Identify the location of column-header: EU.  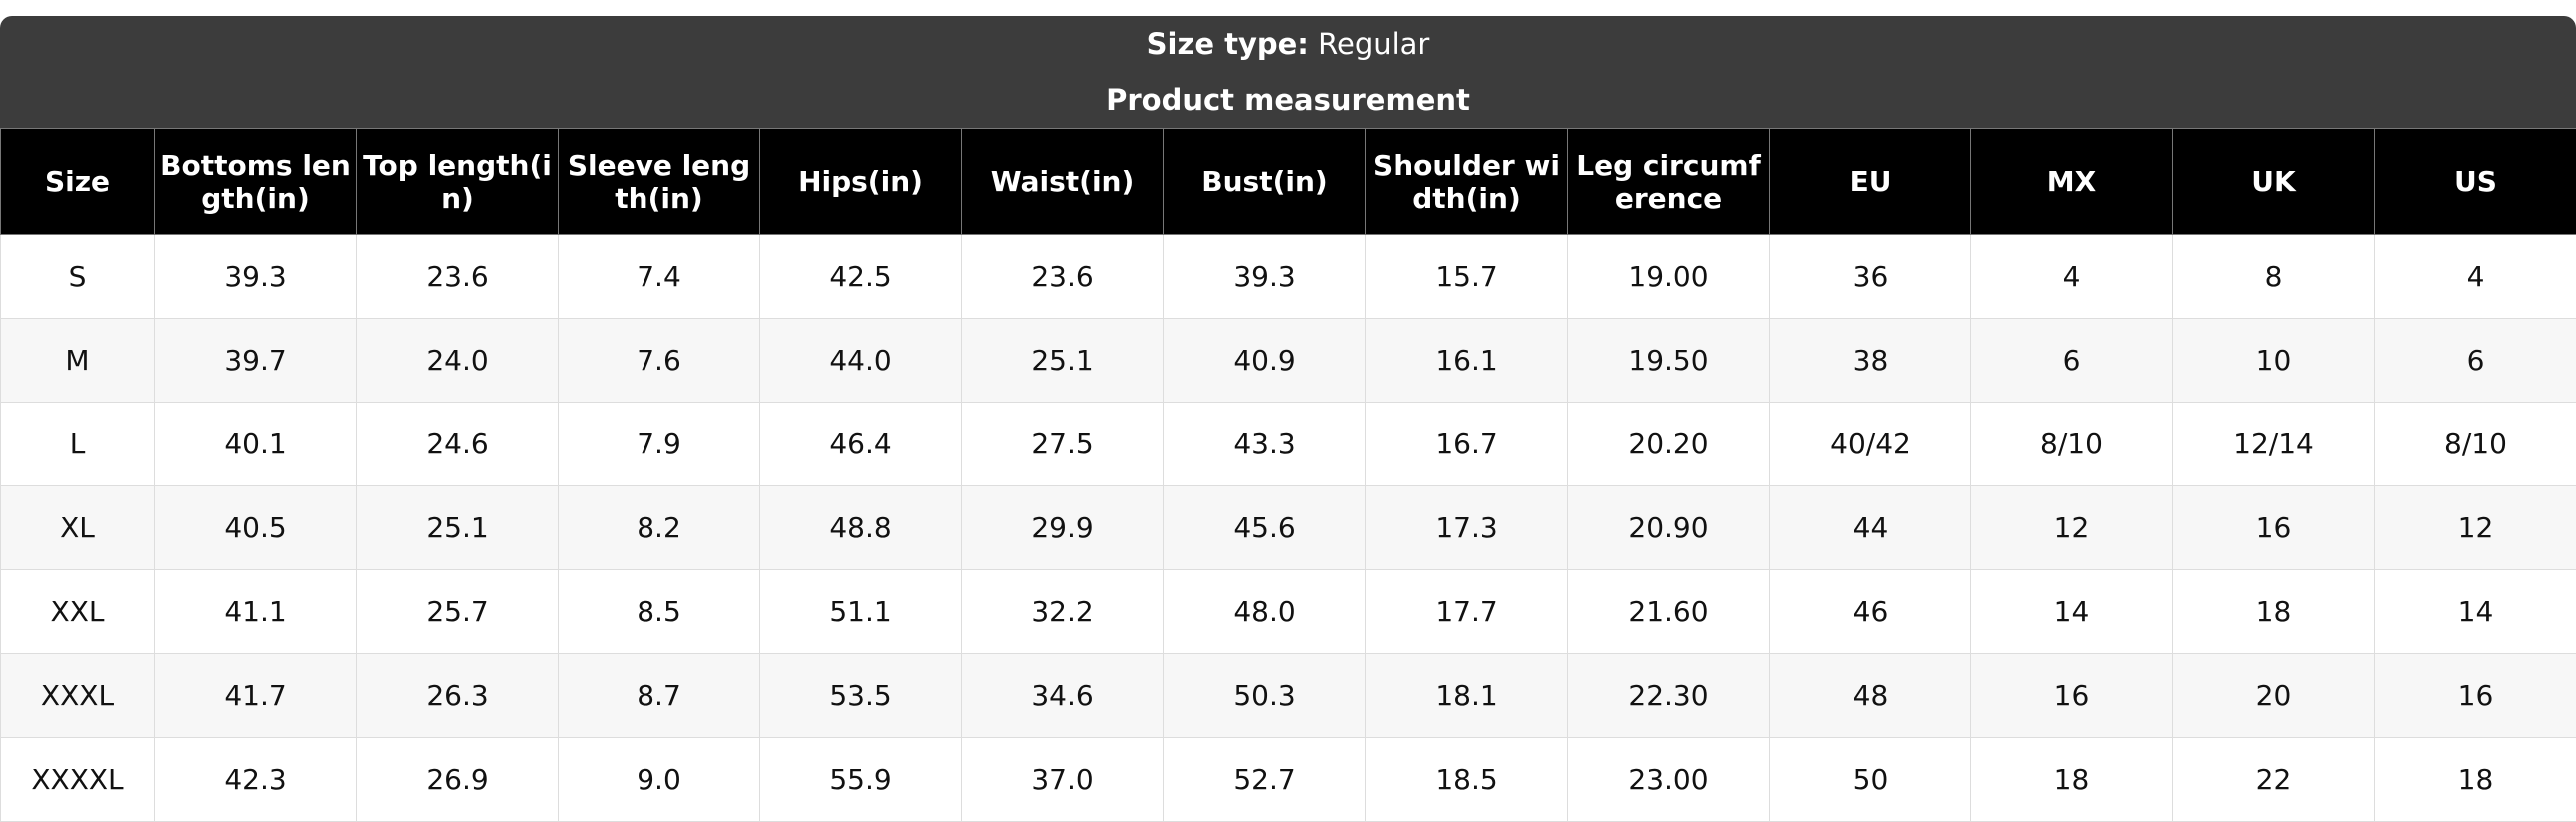
(1870, 181).